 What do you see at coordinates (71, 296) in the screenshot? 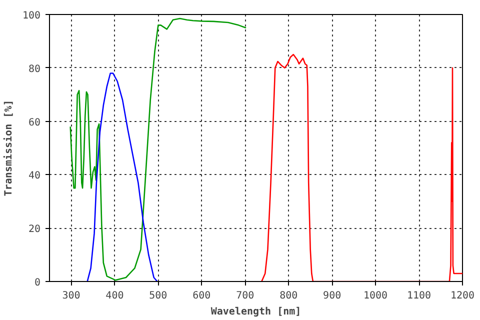
I see `x-tick-label: 300` at bounding box center [71, 296].